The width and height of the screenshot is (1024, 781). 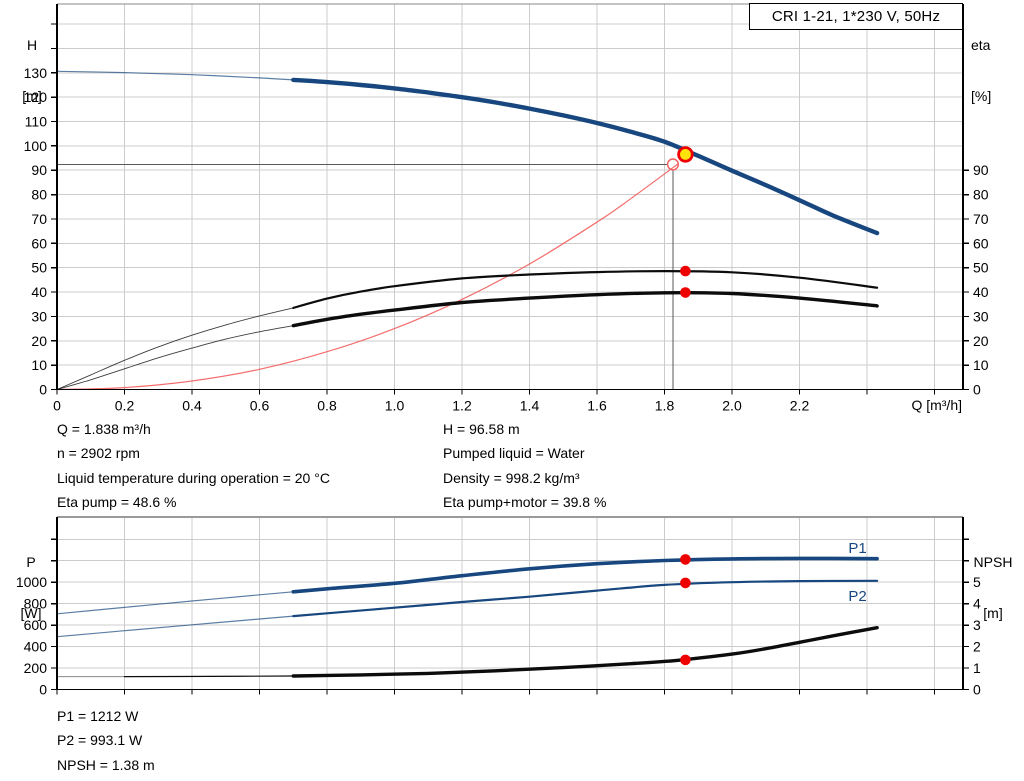 I want to click on svg-text: 0.2, so click(x=125, y=406).